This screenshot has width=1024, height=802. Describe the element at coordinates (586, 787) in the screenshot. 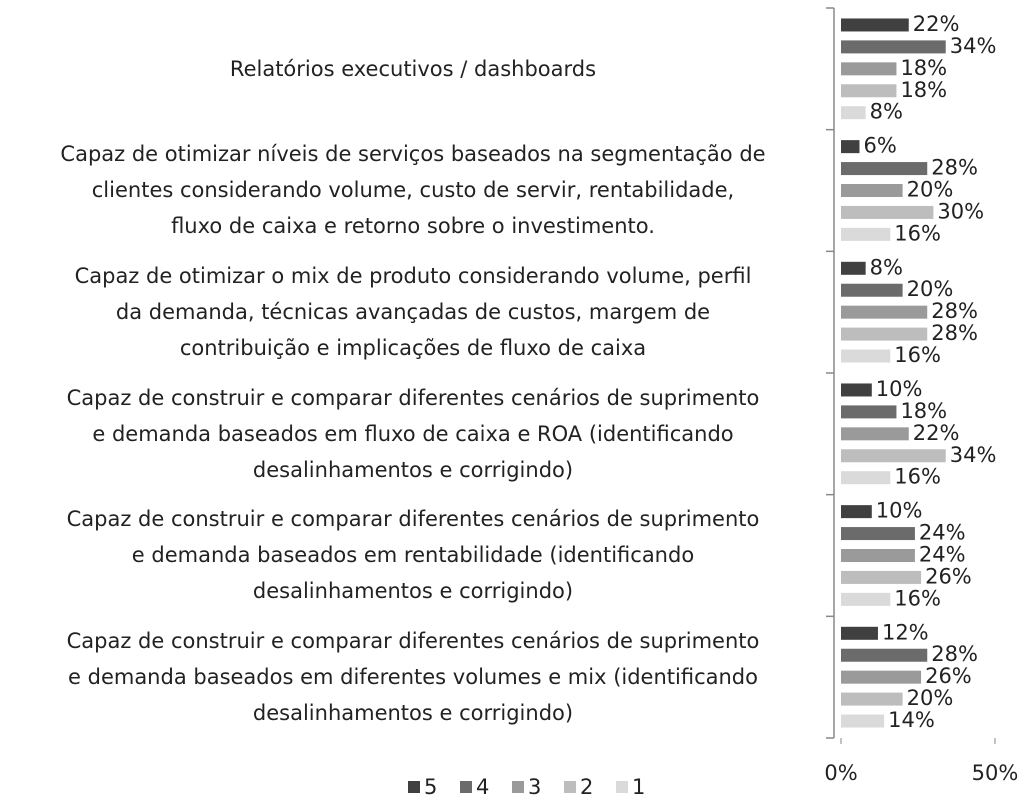

I see `legend-label: 2` at that location.